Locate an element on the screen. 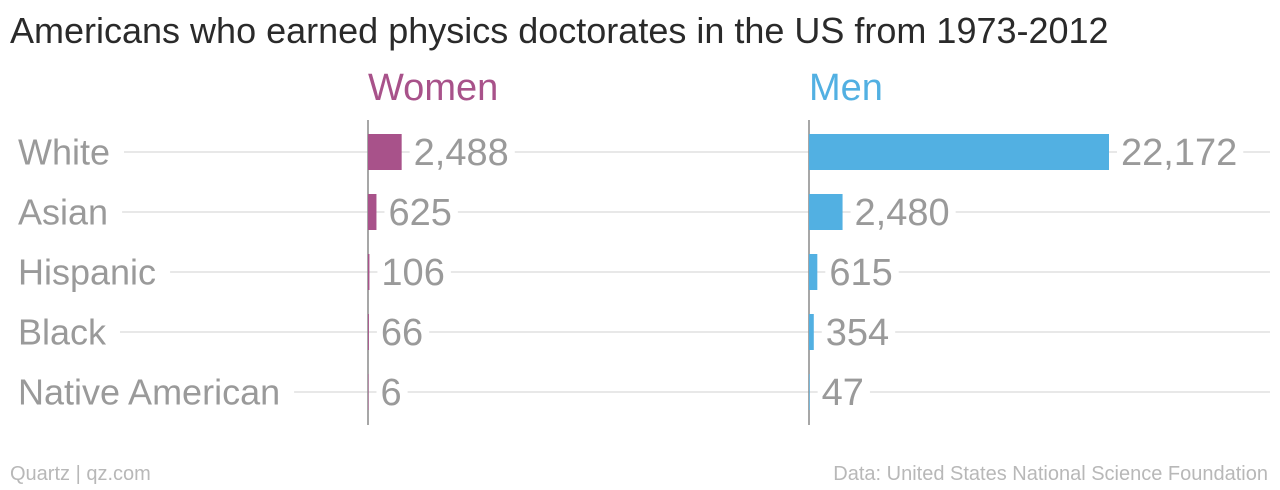 The image size is (1280, 490). data-label: 354 is located at coordinates (857, 333).